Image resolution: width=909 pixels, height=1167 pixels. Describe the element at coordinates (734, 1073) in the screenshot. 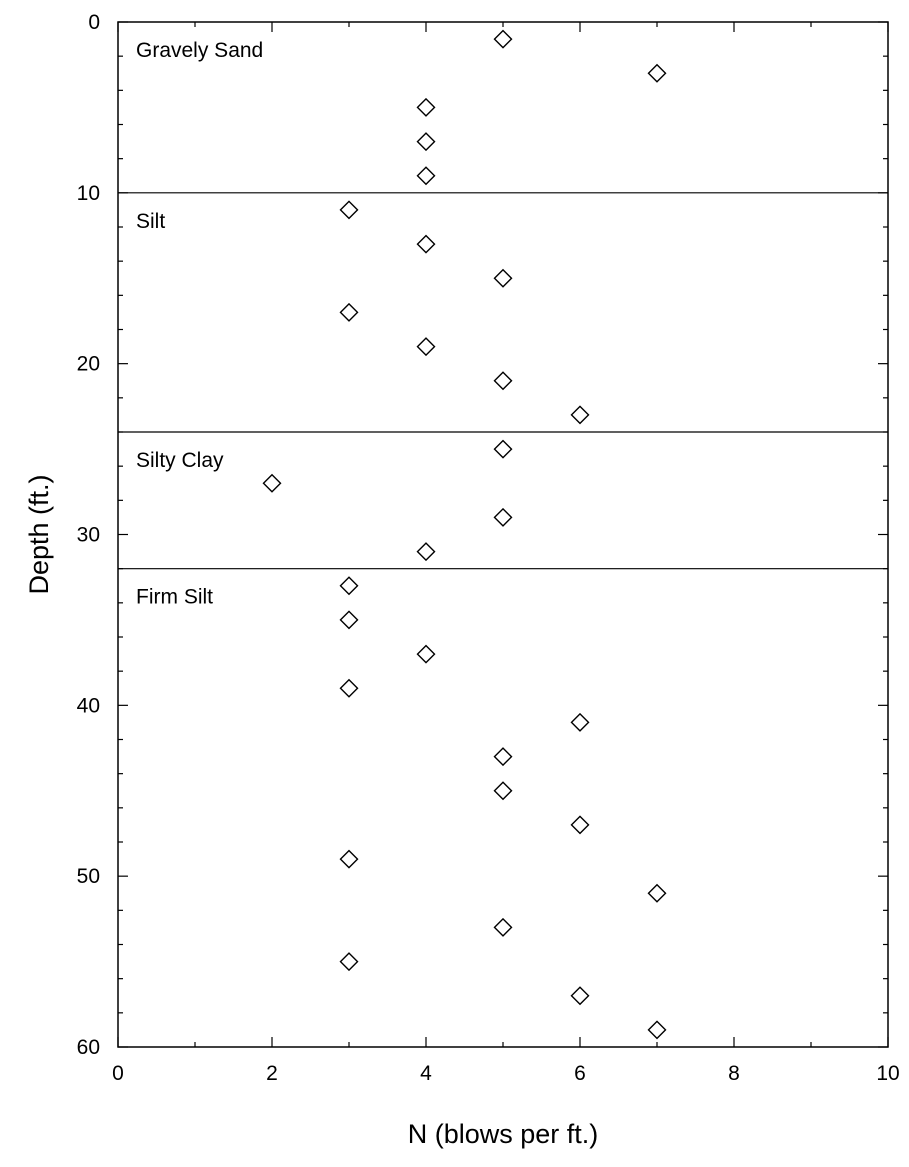

I see `x-tick-label: 8` at that location.